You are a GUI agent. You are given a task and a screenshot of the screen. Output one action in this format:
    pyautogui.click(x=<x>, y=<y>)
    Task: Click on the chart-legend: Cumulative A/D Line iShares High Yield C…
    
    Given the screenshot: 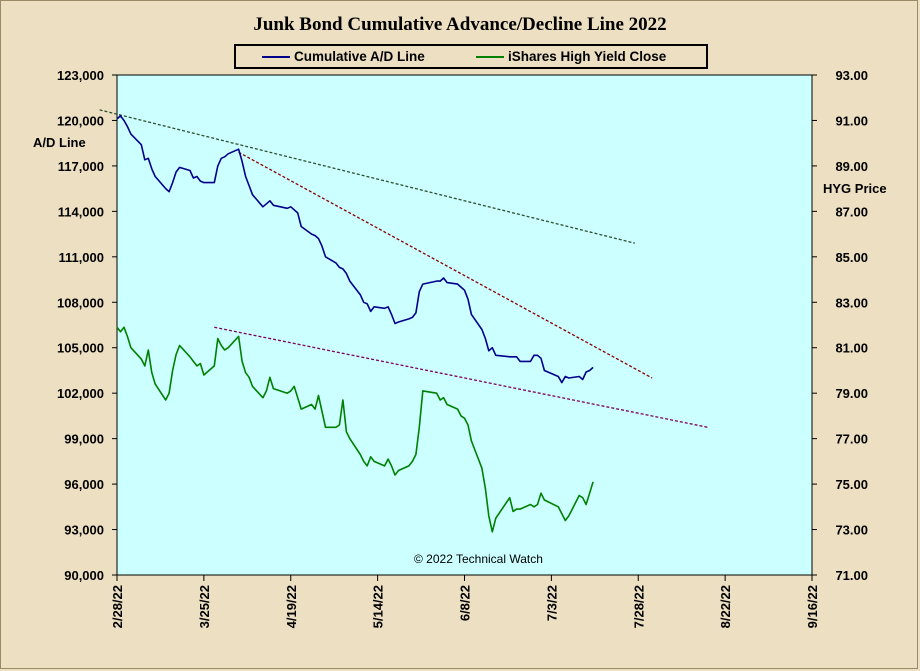 What is the action you would take?
    pyautogui.click(x=471, y=56)
    